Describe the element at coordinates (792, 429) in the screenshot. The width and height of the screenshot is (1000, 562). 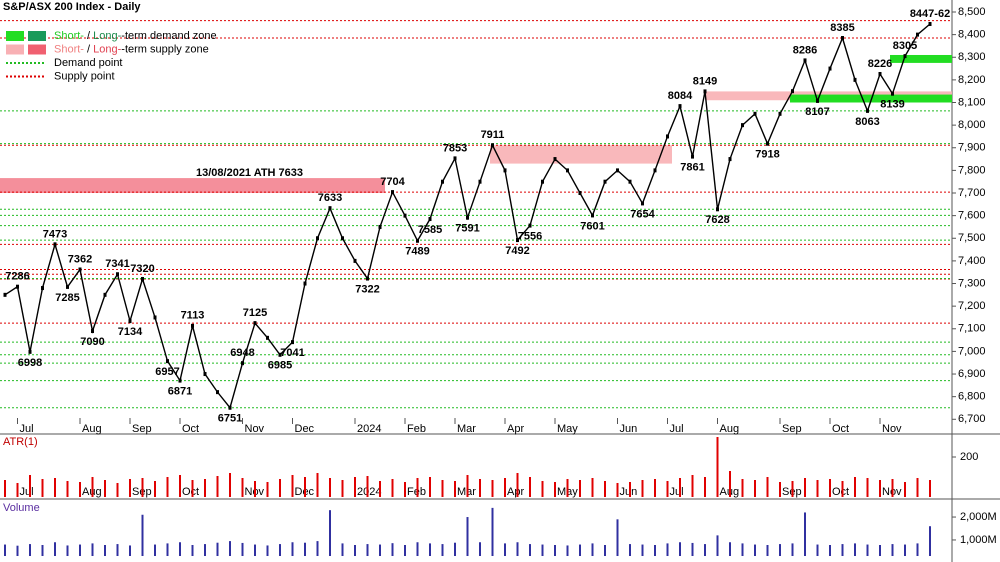
I see `x-tick-label: Sep` at that location.